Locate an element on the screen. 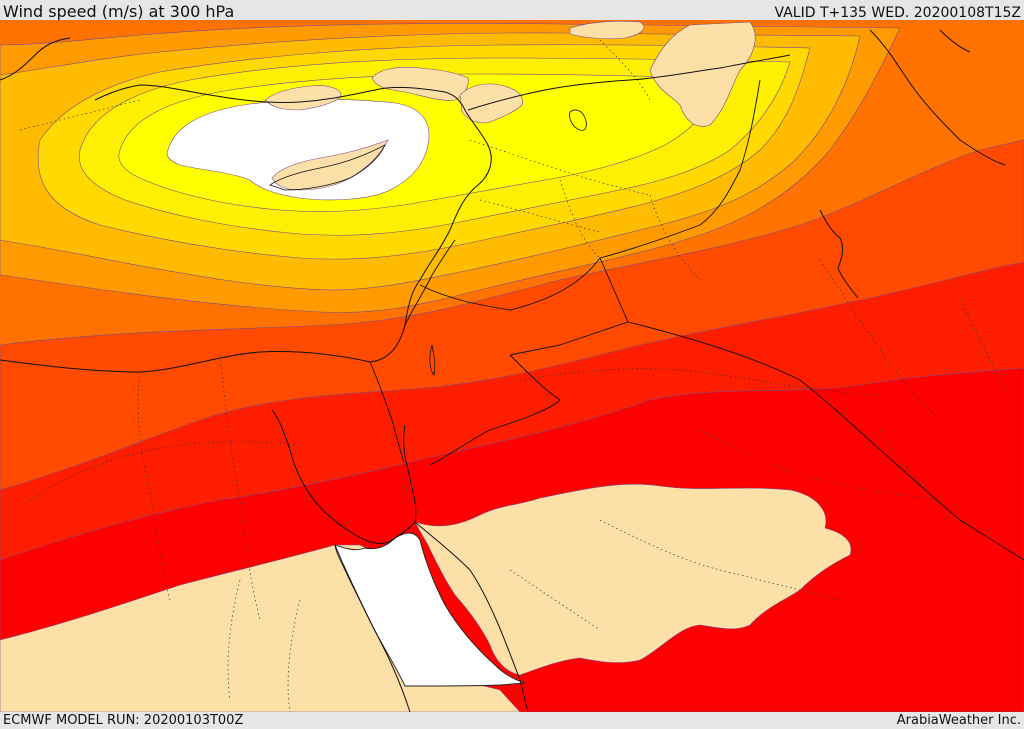 This screenshot has height=729, width=1024. jet-core-max is located at coordinates (298, 150).